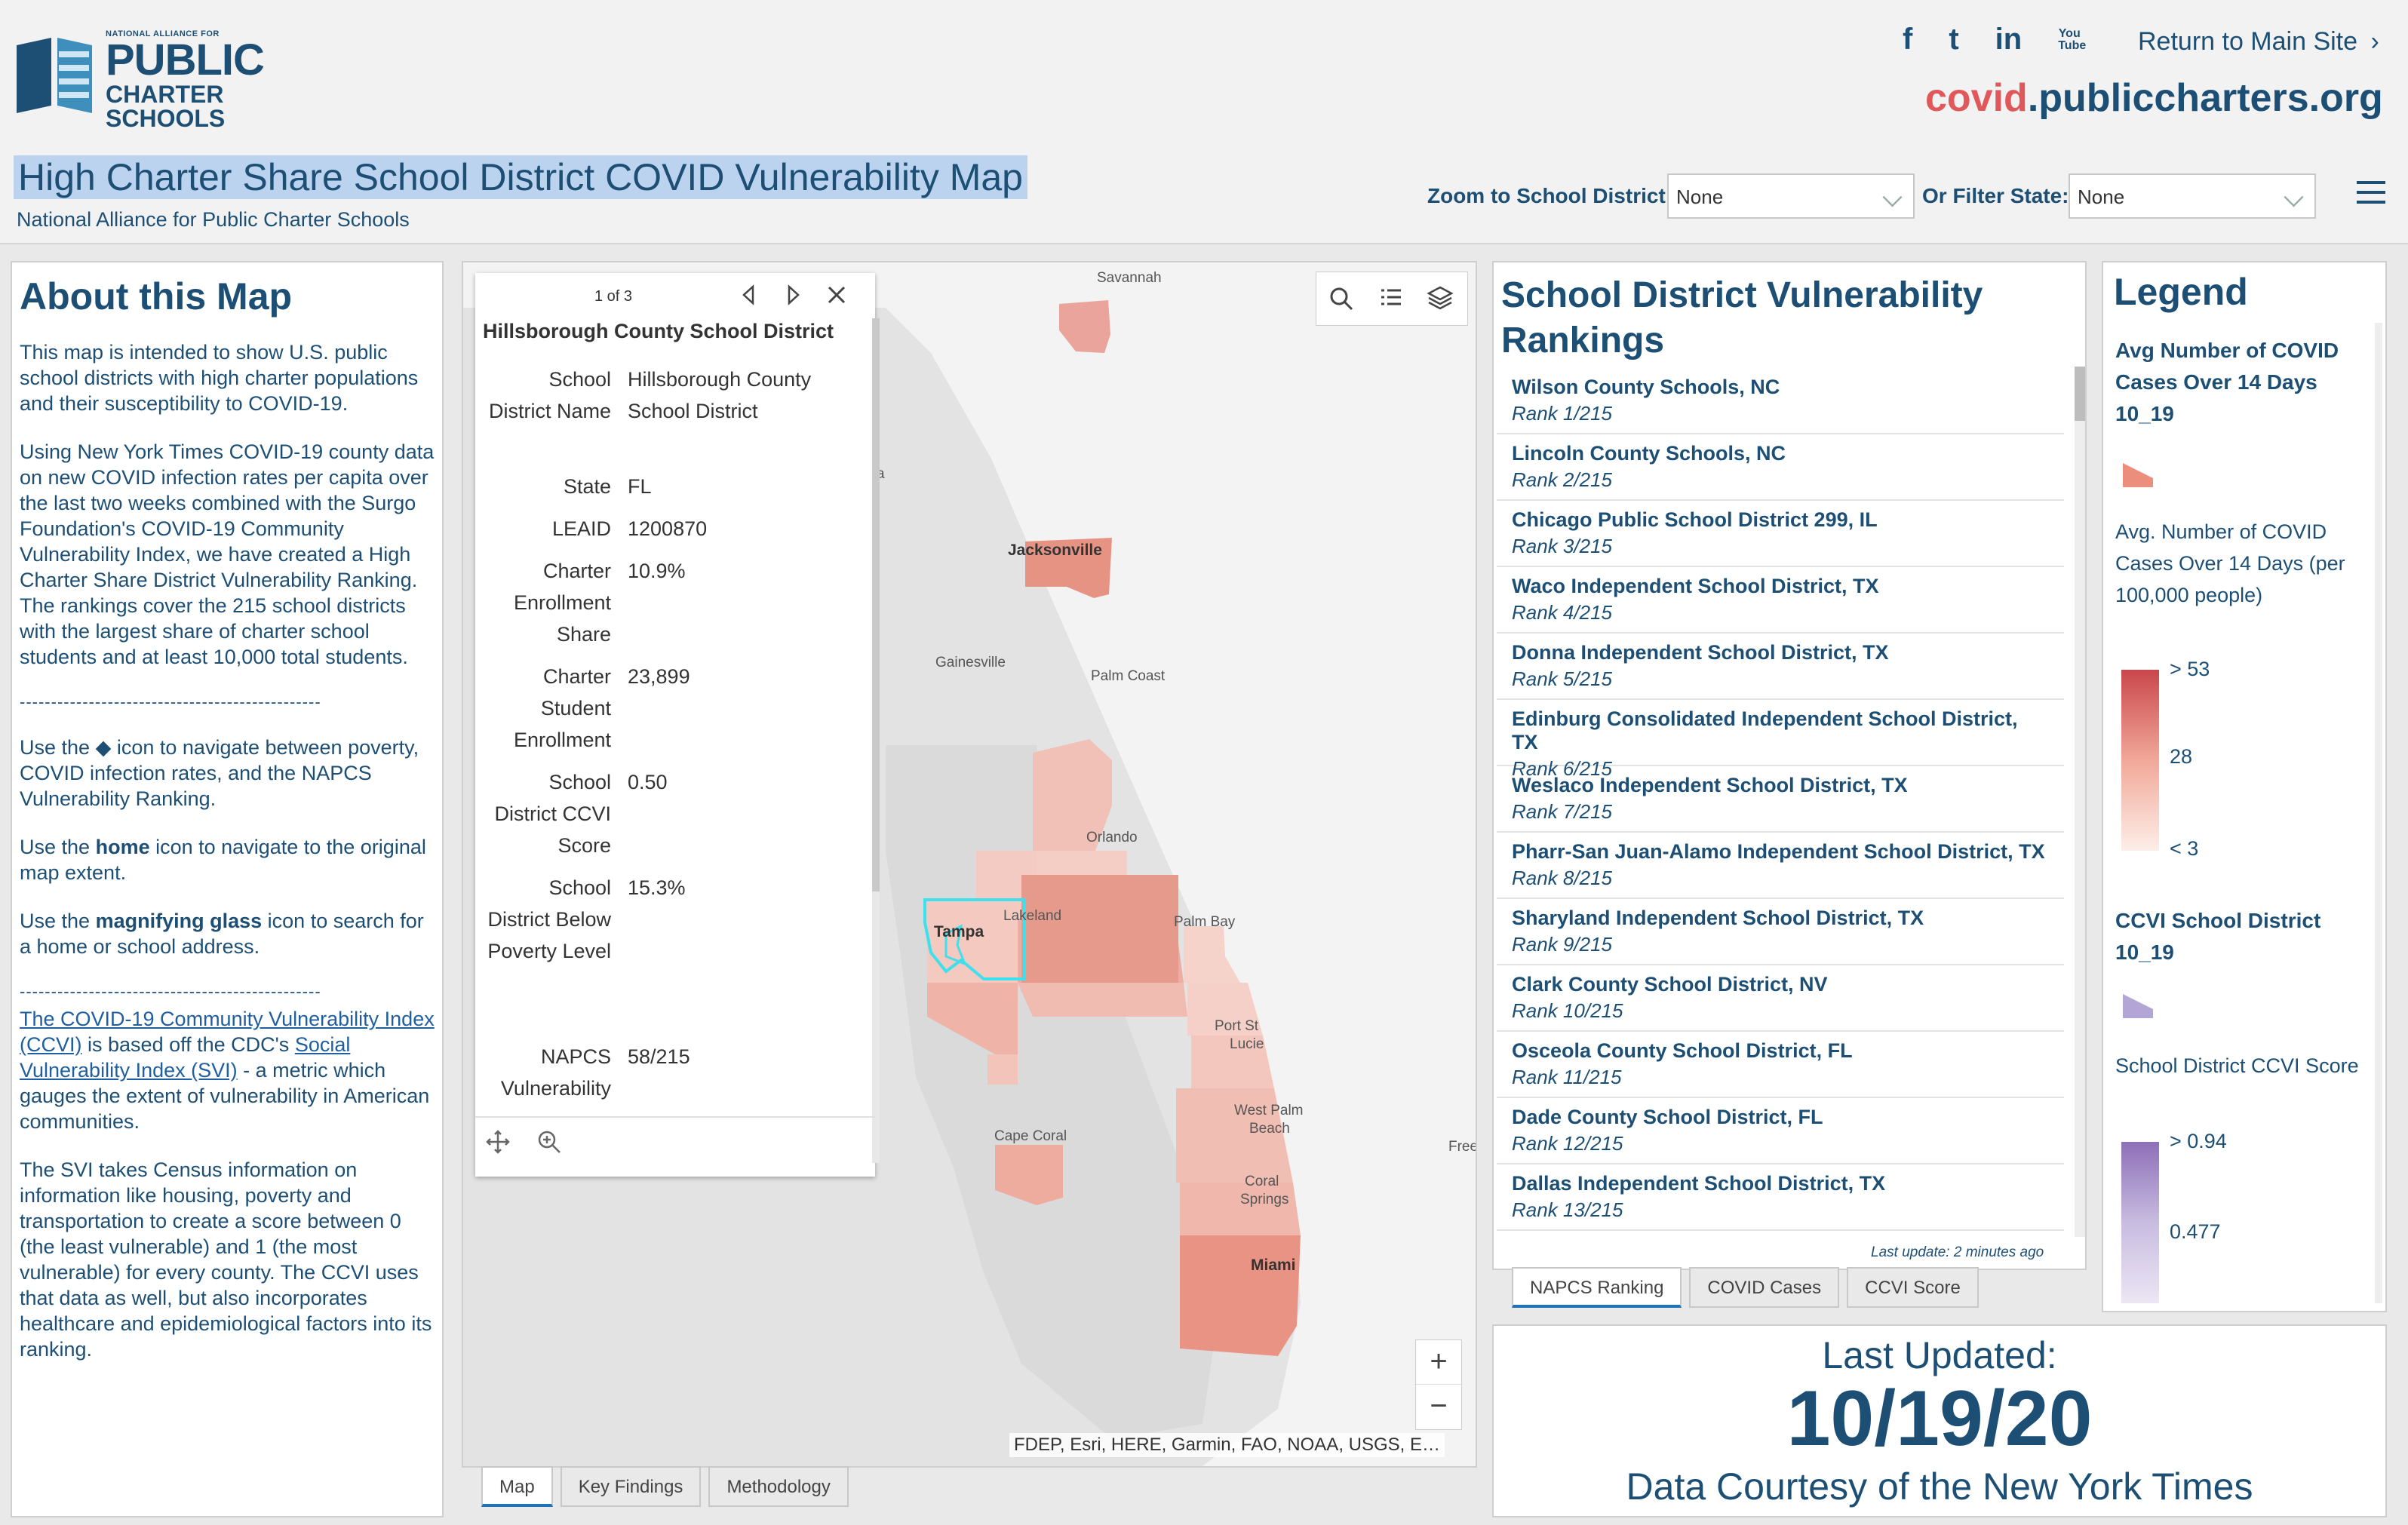 The width and height of the screenshot is (2408, 1525). Describe the element at coordinates (1764, 1287) in the screenshot. I see `tab-covid-cases: COVID Cases` at that location.